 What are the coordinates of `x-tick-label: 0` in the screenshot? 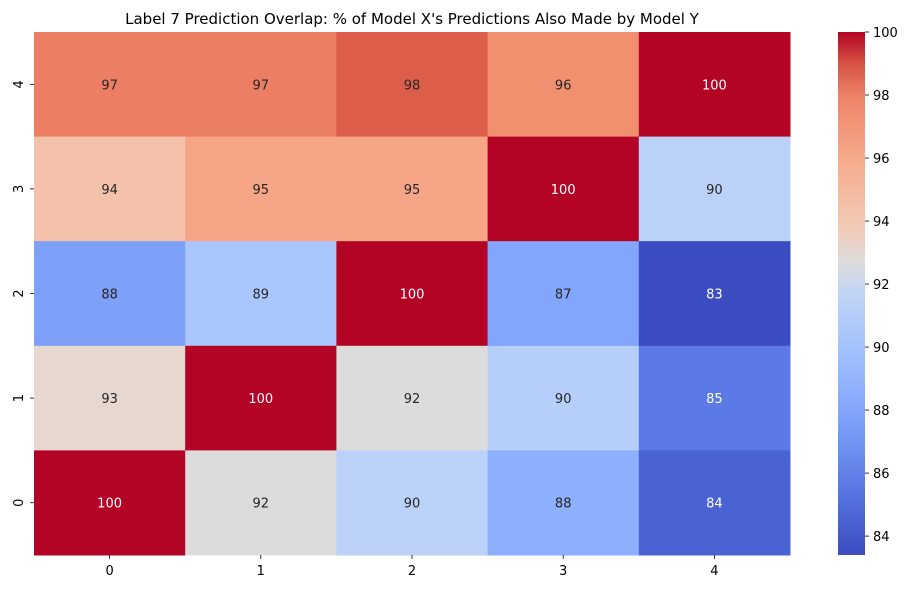 It's located at (109, 571).